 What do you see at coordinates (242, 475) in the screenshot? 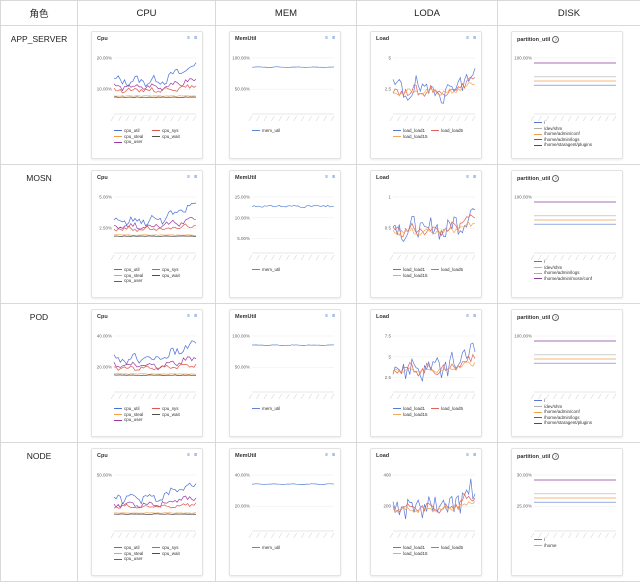
I see `y-tick-label: 40.00%` at bounding box center [242, 475].